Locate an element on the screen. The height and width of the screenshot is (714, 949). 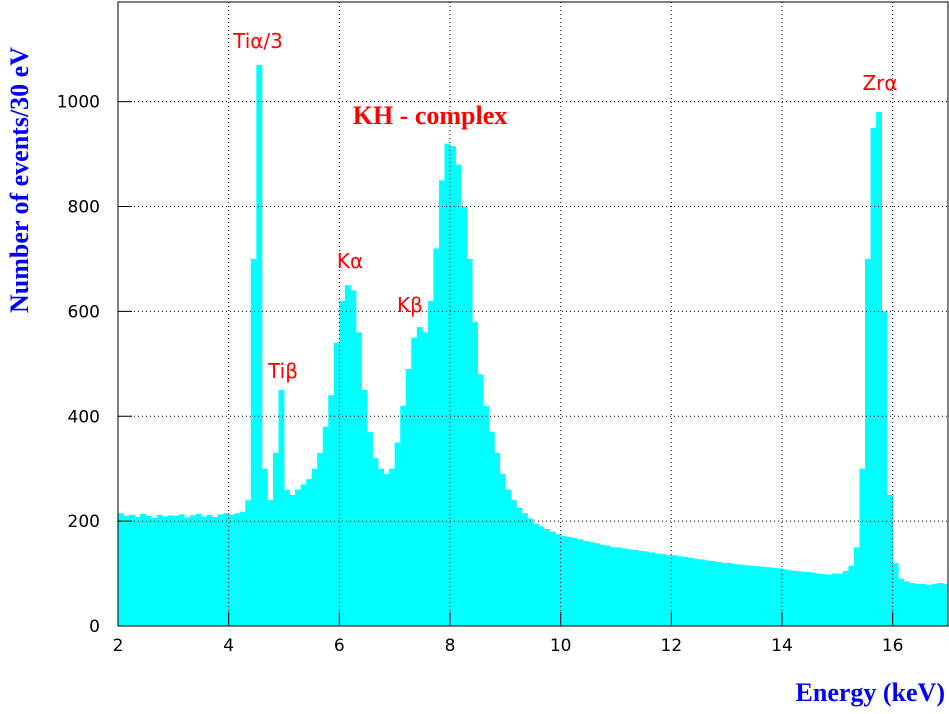
y-tick-label: 400 is located at coordinates (84, 417).